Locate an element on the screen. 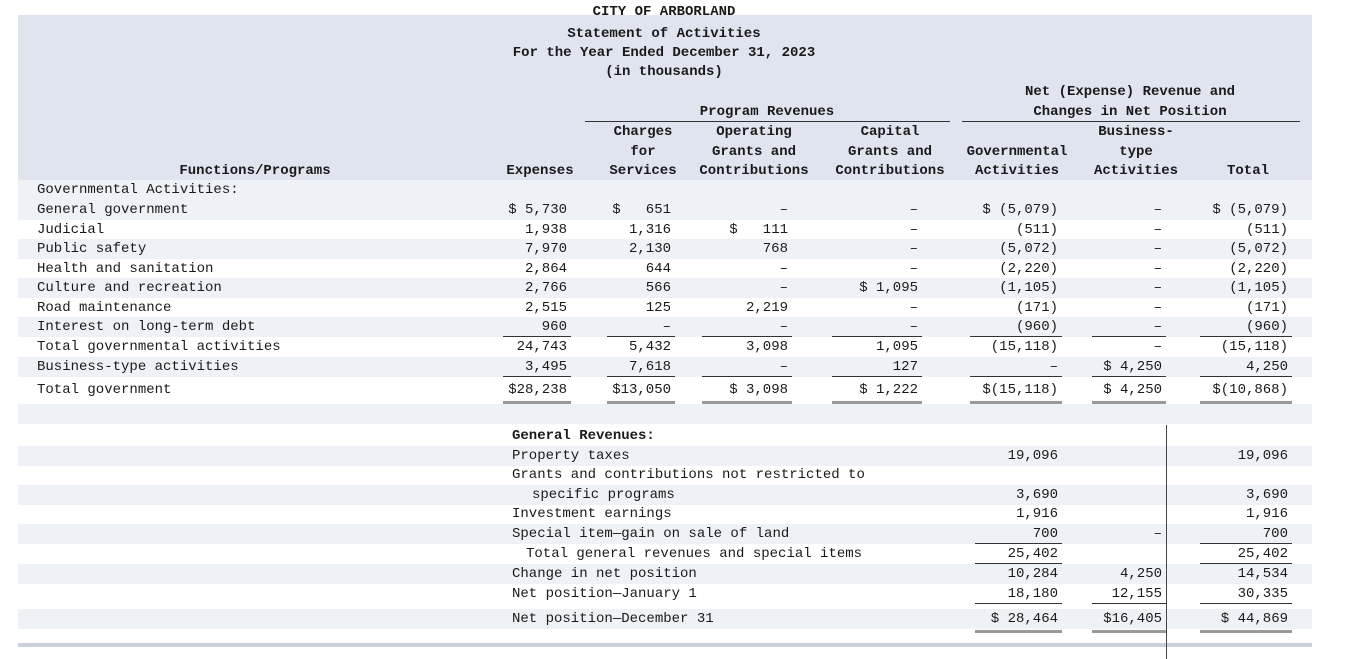 This screenshot has width=1350, height=659. column-header: Governmental is located at coordinates (1017, 151).